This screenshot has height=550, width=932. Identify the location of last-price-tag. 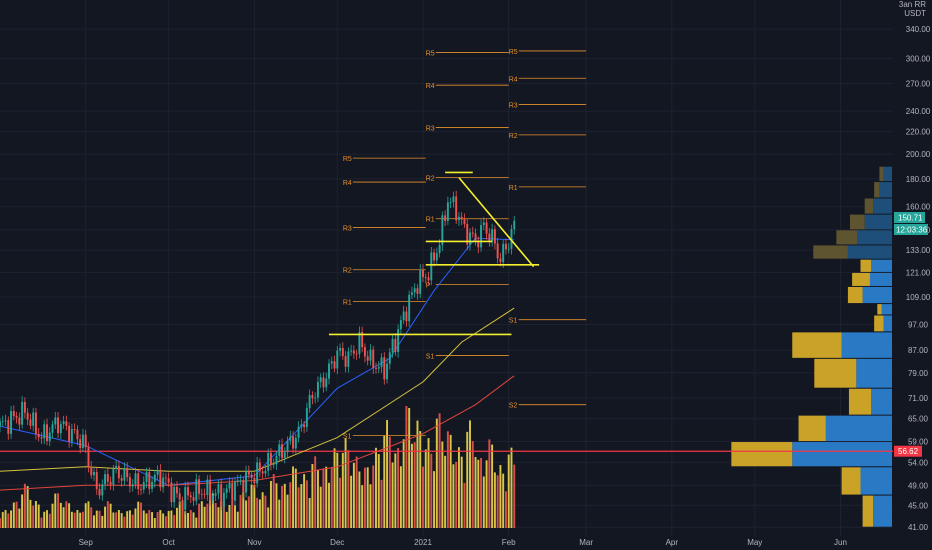
(909, 217).